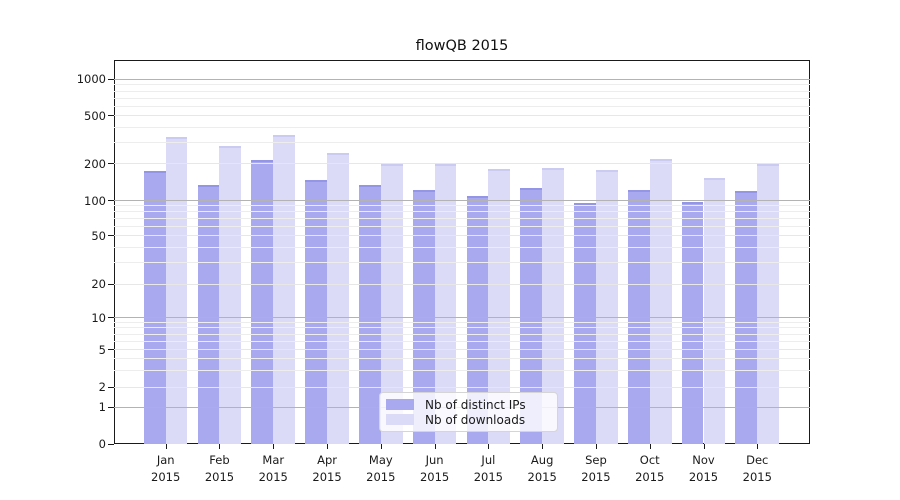 This screenshot has height=500, width=900. Describe the element at coordinates (400, 419) in the screenshot. I see `legend-swatch-downloads-icon` at that location.